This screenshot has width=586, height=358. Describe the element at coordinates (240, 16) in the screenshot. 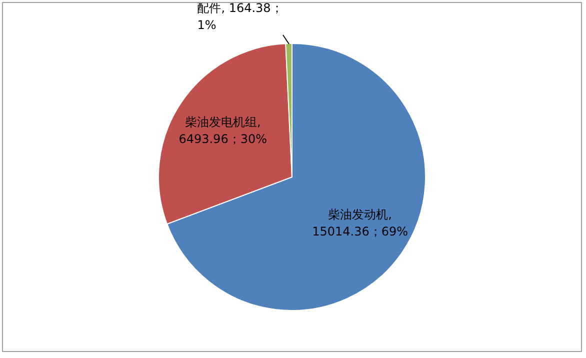

I see `slice-label: 配件, 164.38； 1%` at that location.